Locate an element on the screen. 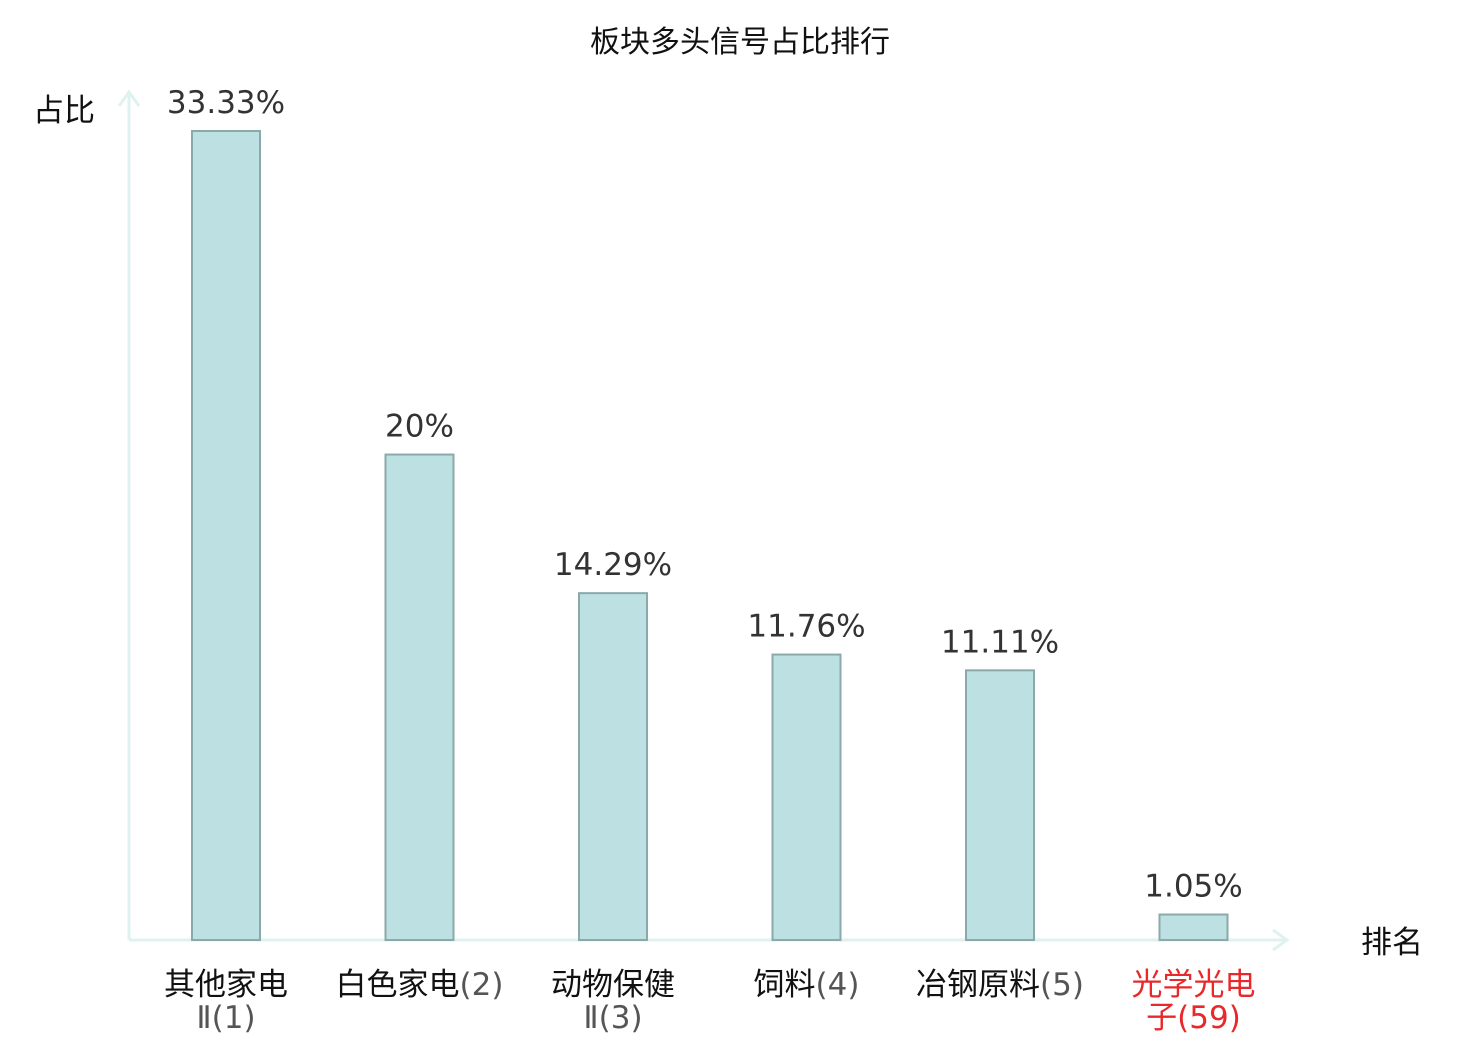 The width and height of the screenshot is (1480, 1040). value-label-4: 11.76% is located at coordinates (806, 627).